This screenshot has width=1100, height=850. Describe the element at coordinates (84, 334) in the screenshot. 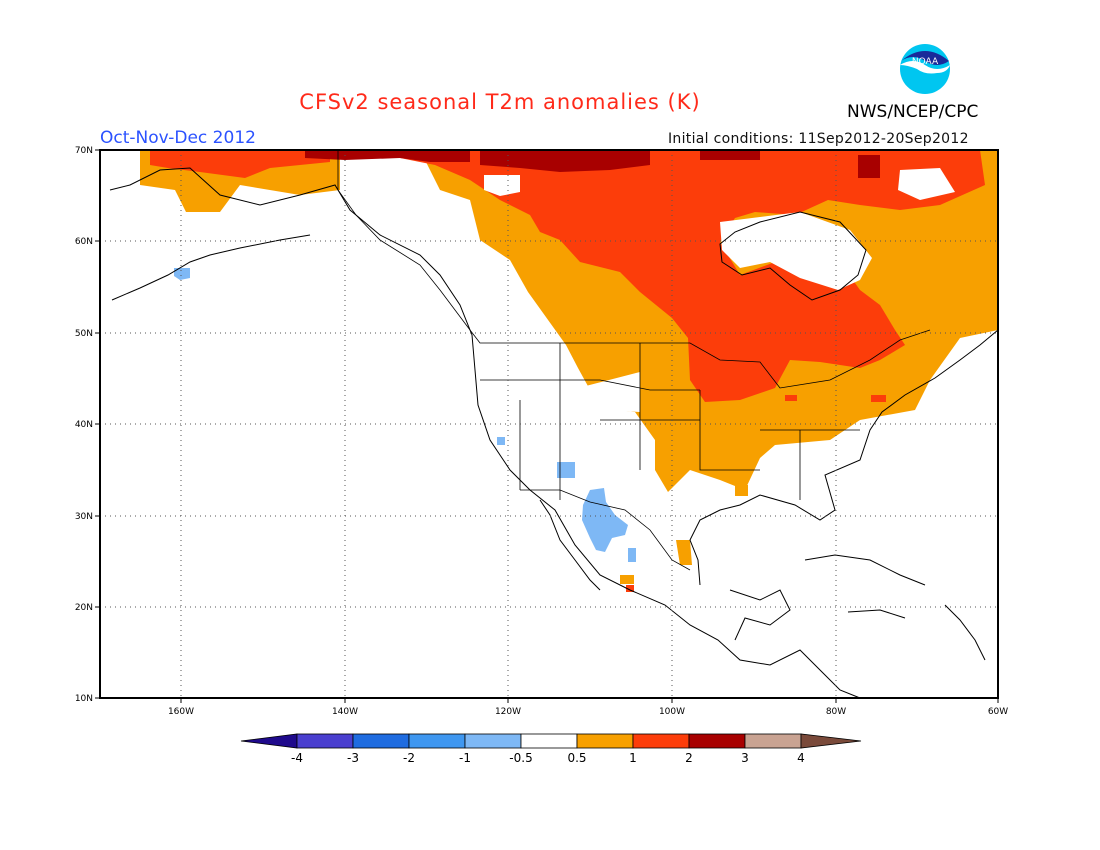

I see `lat-label: 50N` at that location.